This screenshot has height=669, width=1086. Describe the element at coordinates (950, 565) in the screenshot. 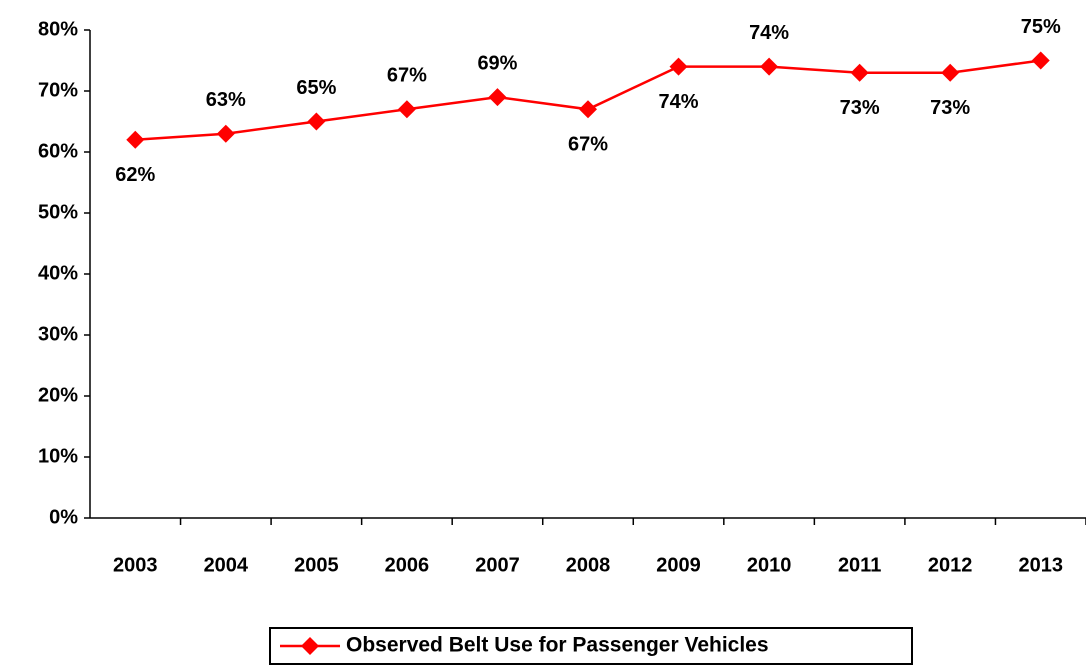

I see `x-tick-label: 2012` at that location.